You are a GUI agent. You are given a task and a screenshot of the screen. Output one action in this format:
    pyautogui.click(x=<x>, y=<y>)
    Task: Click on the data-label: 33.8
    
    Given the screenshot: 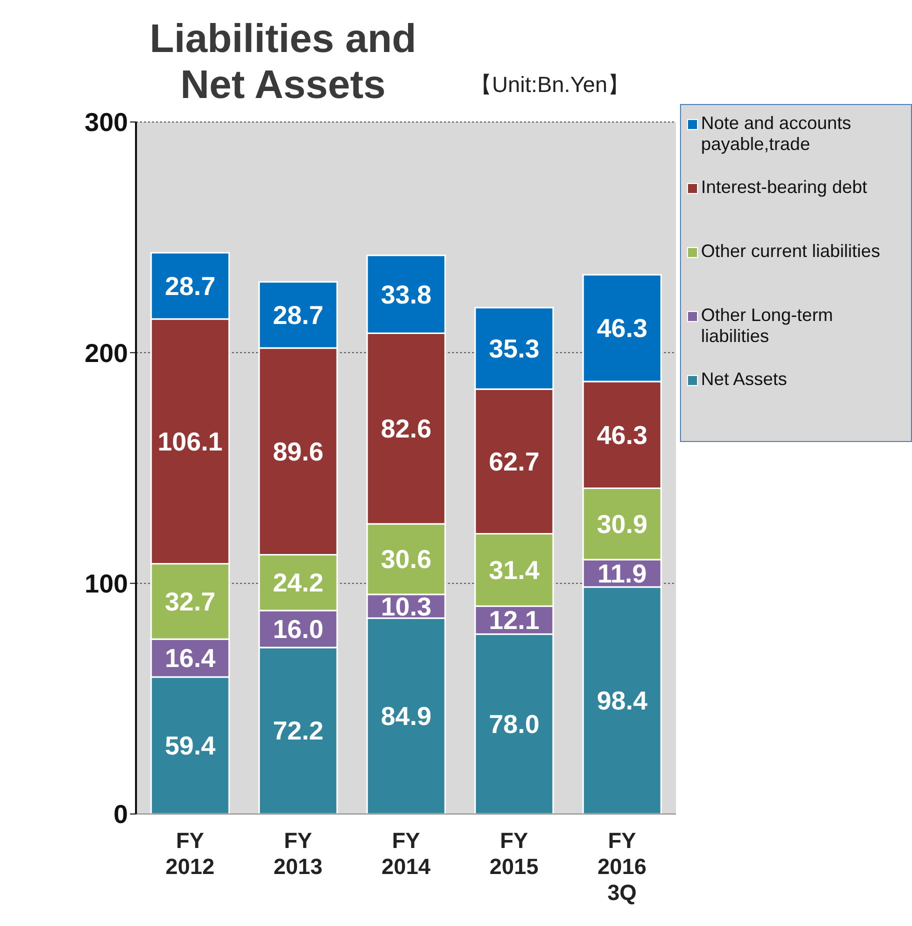 What is the action you would take?
    pyautogui.click(x=406, y=294)
    